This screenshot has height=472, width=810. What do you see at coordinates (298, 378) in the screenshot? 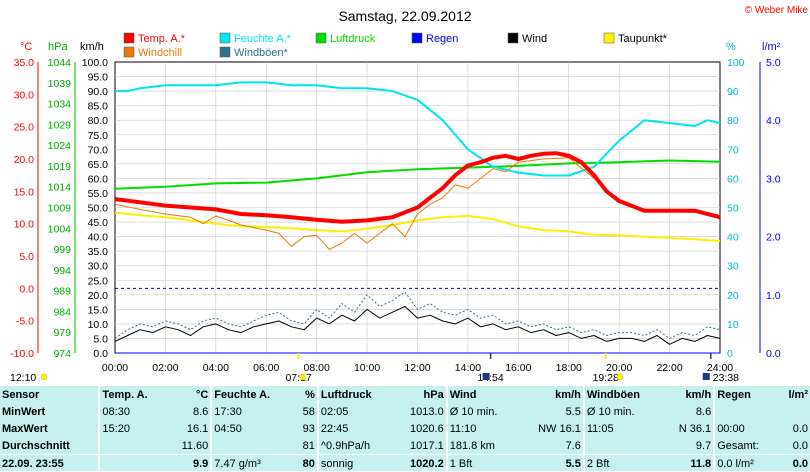
I see `marker-time-label: 07:17` at bounding box center [298, 378].